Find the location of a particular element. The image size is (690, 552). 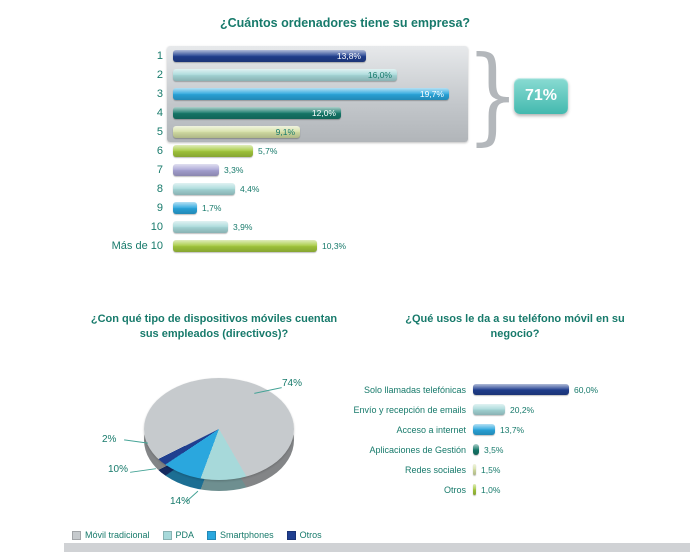

computers-row-1: 1 13,8% is located at coordinates (345, 55).